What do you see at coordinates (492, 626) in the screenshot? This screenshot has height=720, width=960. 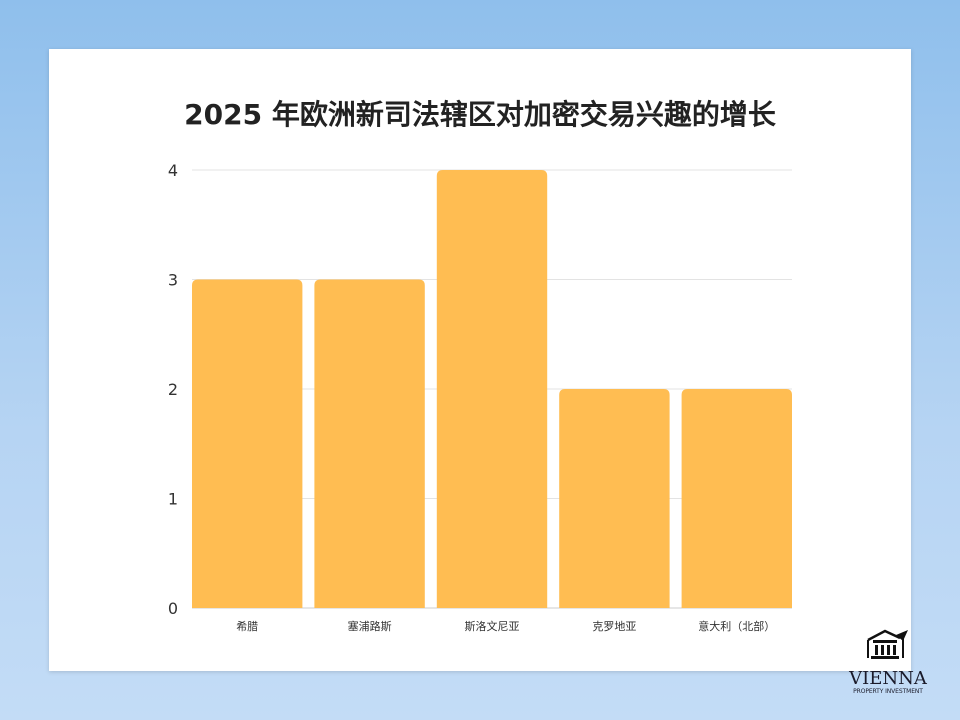 I see `x-tick-label: 斯洛文尼亚` at bounding box center [492, 626].